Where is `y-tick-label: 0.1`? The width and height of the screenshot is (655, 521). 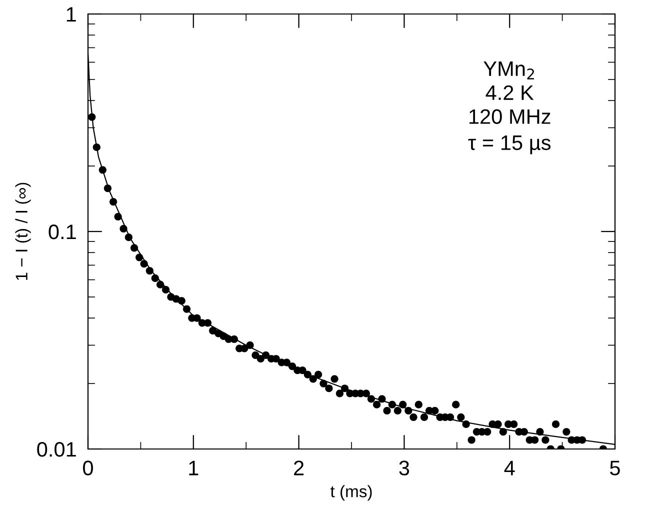
y-tick-label: 0.1 is located at coordinates (62, 232).